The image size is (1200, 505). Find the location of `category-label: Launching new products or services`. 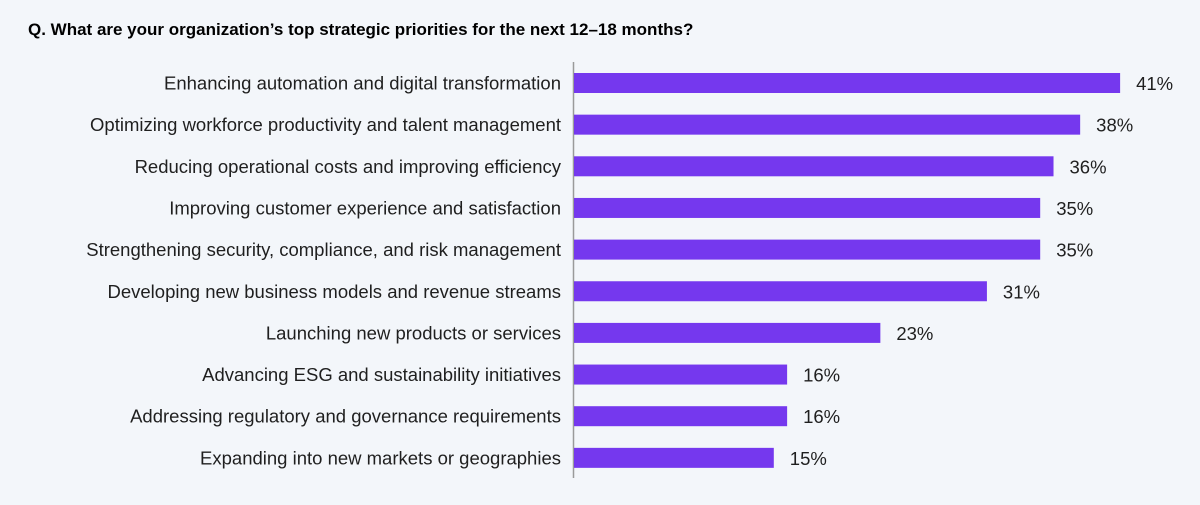

category-label: Launching new products or services is located at coordinates (413, 332).